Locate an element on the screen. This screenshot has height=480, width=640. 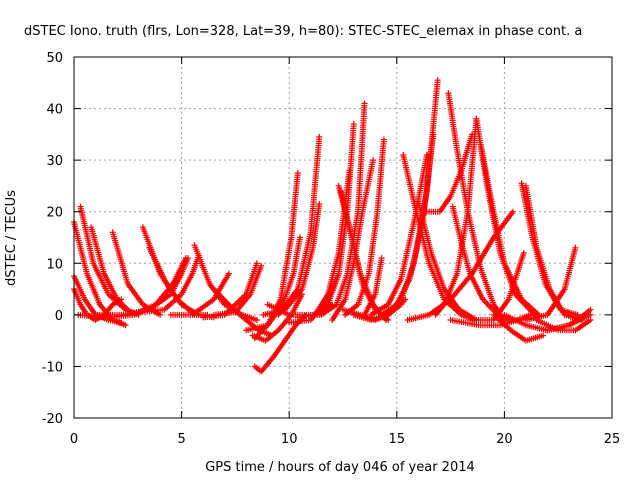
y-tick-label: 40 is located at coordinates (54, 110).